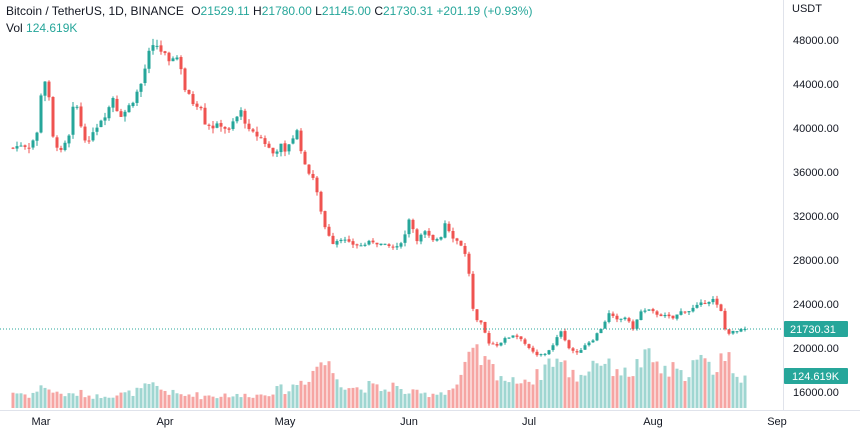 The height and width of the screenshot is (439, 860). Describe the element at coordinates (14, 28) in the screenshot. I see `volume-label: Vol` at that location.